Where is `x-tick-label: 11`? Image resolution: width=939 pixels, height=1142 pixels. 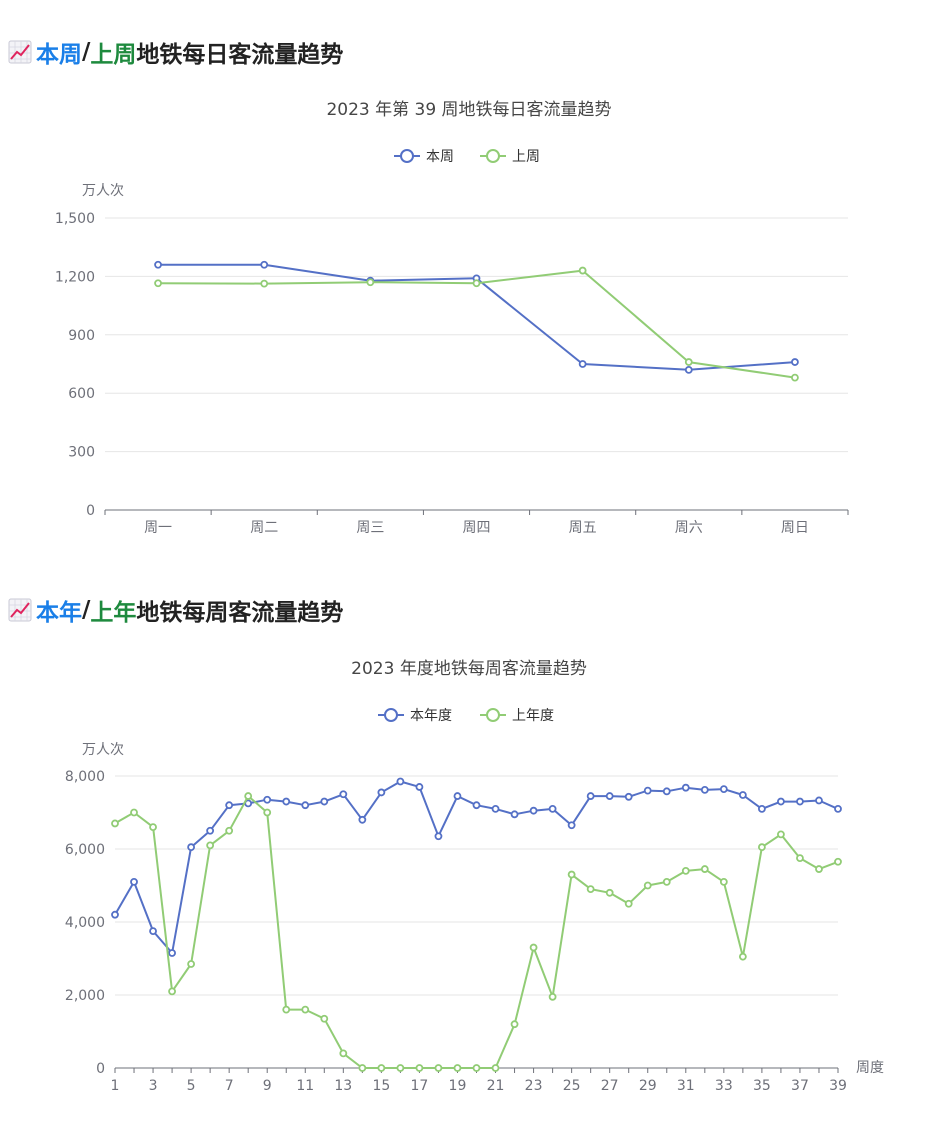 x-tick-label: 11 is located at coordinates (305, 1086).